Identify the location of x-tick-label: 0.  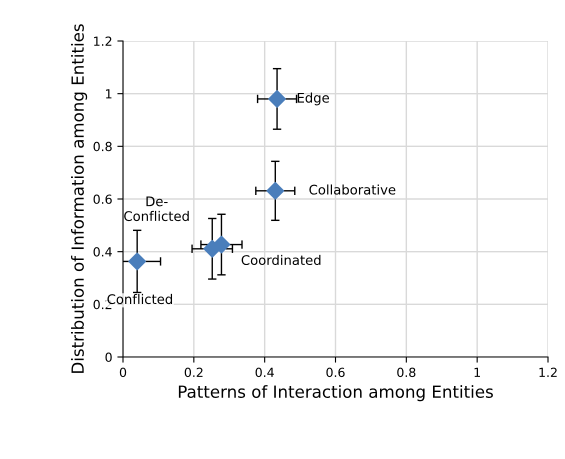
(123, 373).